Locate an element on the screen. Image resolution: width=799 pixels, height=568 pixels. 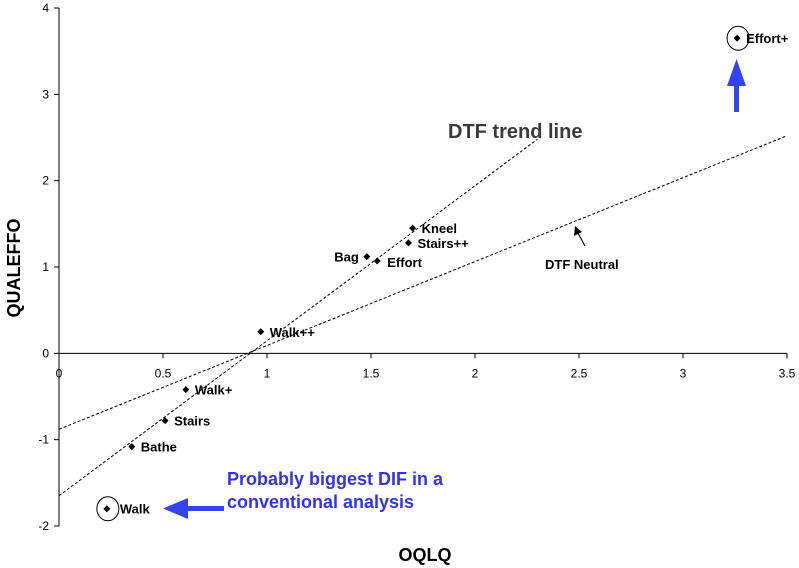
y-tick-label: -1 is located at coordinates (43, 440).